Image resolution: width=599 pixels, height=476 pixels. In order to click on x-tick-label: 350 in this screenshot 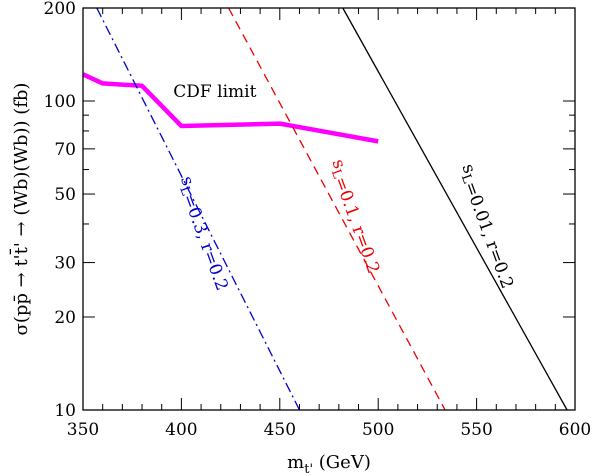, I will do `click(83, 430)`.